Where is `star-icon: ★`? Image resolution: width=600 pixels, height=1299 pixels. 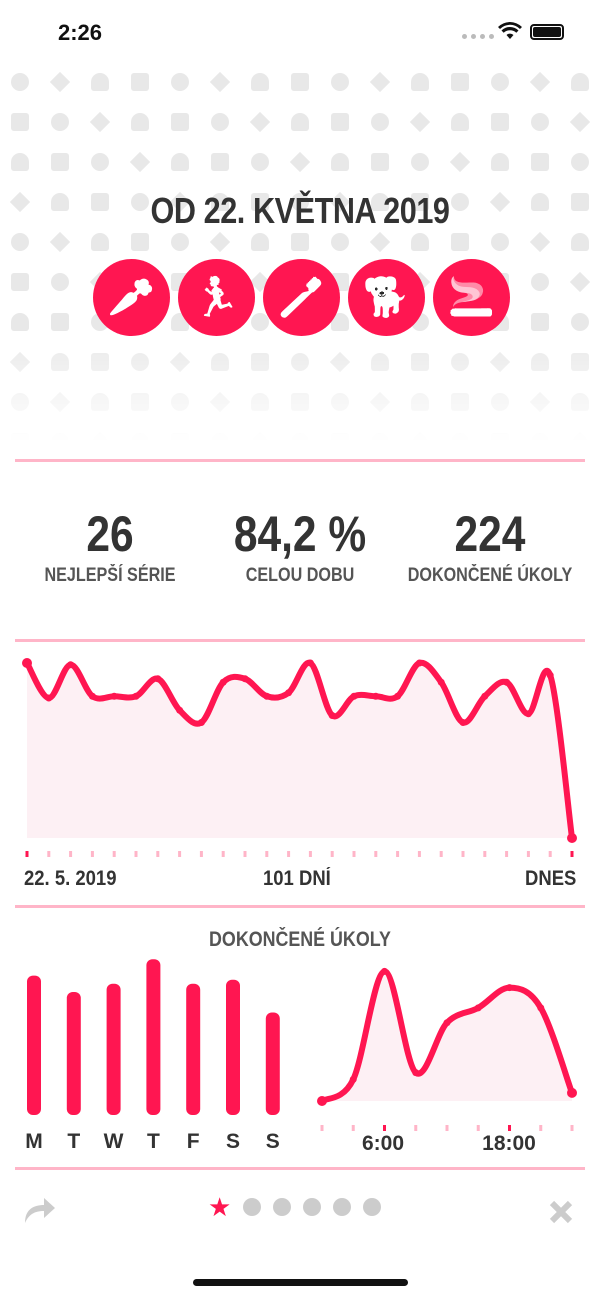
star-icon: ★ is located at coordinates (220, 1207).